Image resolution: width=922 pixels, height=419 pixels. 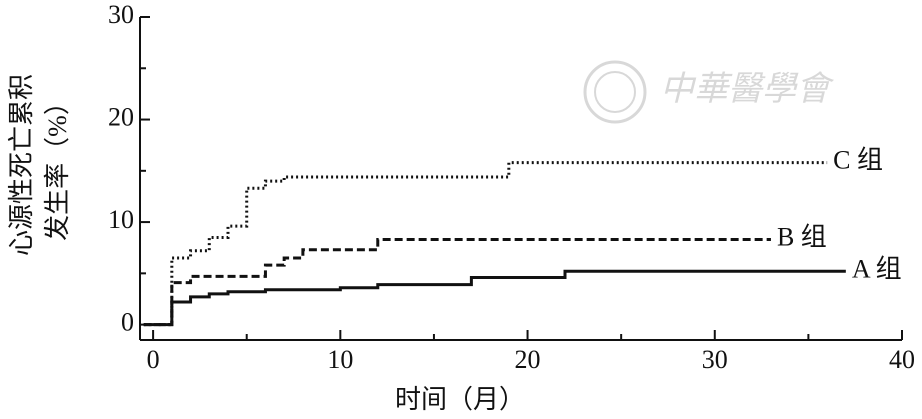 What do you see at coordinates (715, 359) in the screenshot?
I see `x-tick-label: 30` at bounding box center [715, 359].